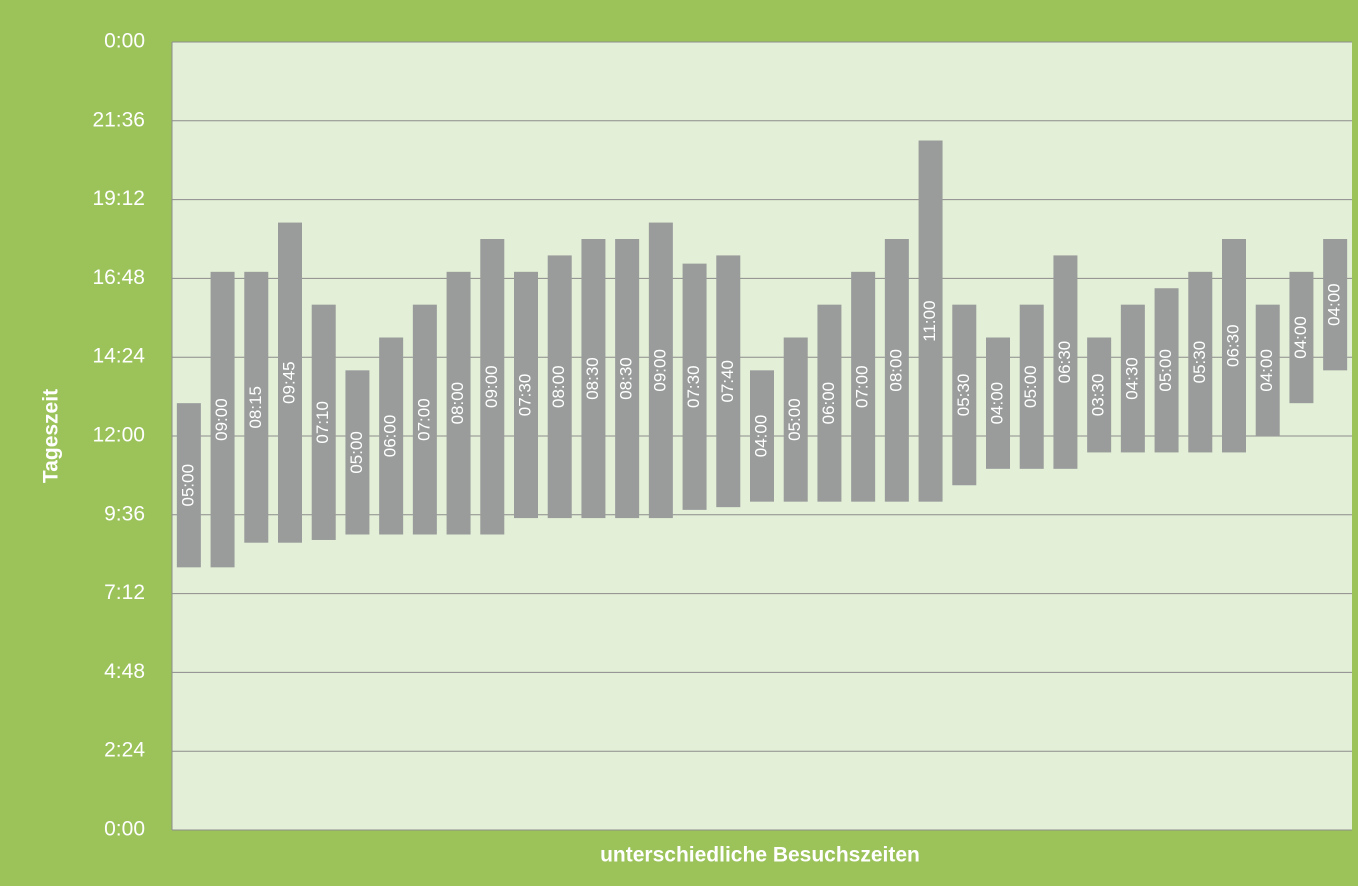  I want to click on y-tick-label: 9:36, so click(124, 513).